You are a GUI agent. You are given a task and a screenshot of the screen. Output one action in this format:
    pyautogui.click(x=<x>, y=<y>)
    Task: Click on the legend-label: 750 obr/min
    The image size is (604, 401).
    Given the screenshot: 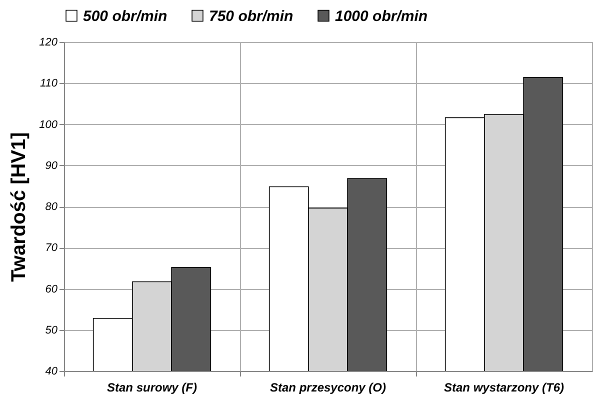 What is the action you would take?
    pyautogui.click(x=251, y=16)
    